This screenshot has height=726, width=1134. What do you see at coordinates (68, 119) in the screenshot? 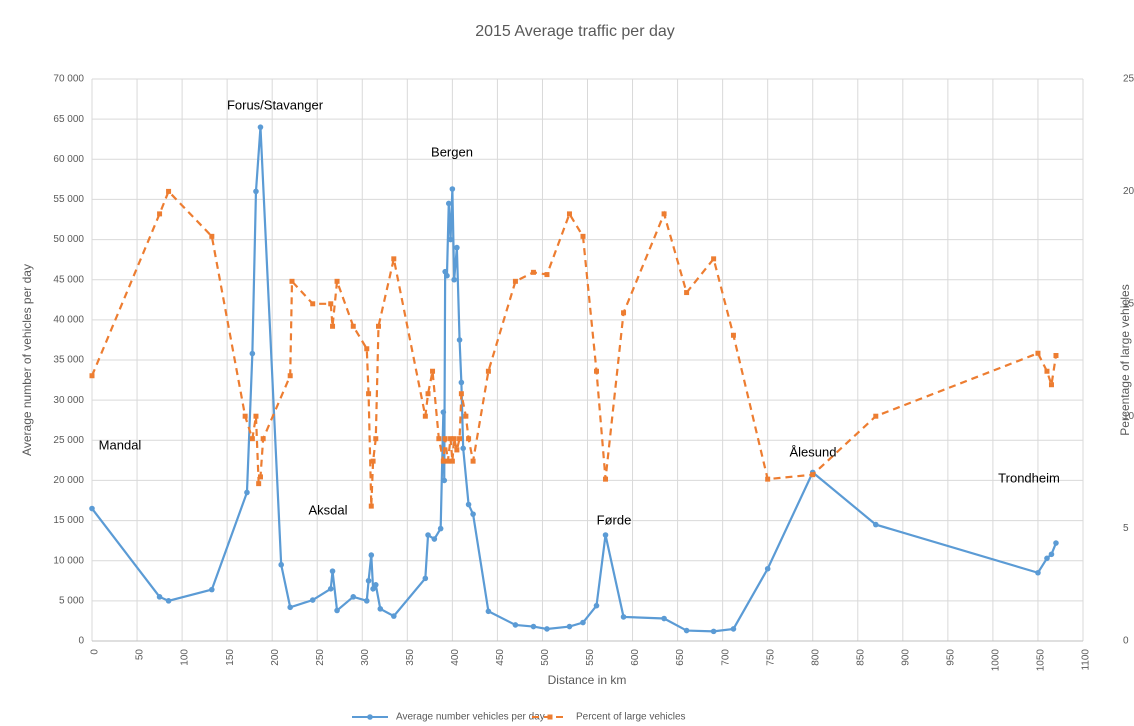
I see `y-tick-label: 65 000` at bounding box center [68, 119].